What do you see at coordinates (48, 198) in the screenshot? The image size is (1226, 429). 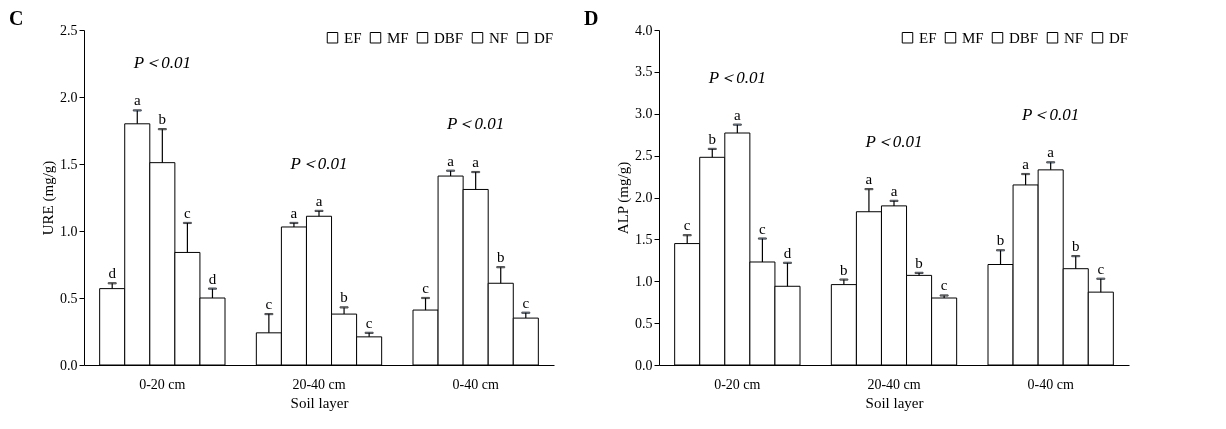 I see `y-axis-title: URE (mg/g)` at bounding box center [48, 198].